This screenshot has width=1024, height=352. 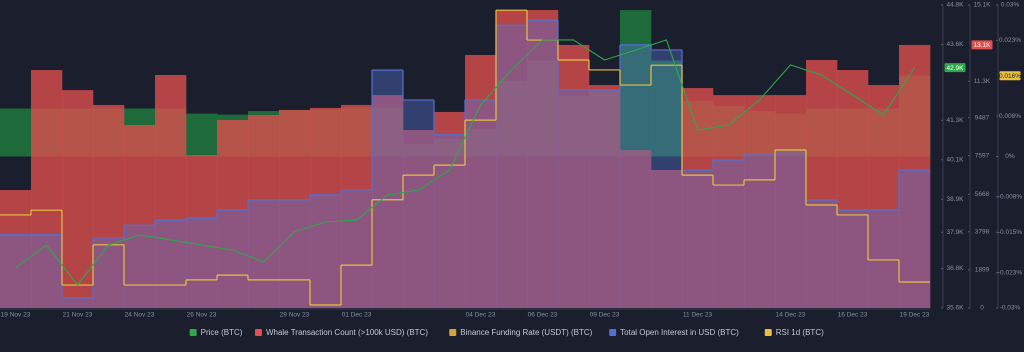 I want to click on x-tick-label: 11 Dec 23, so click(x=698, y=315).